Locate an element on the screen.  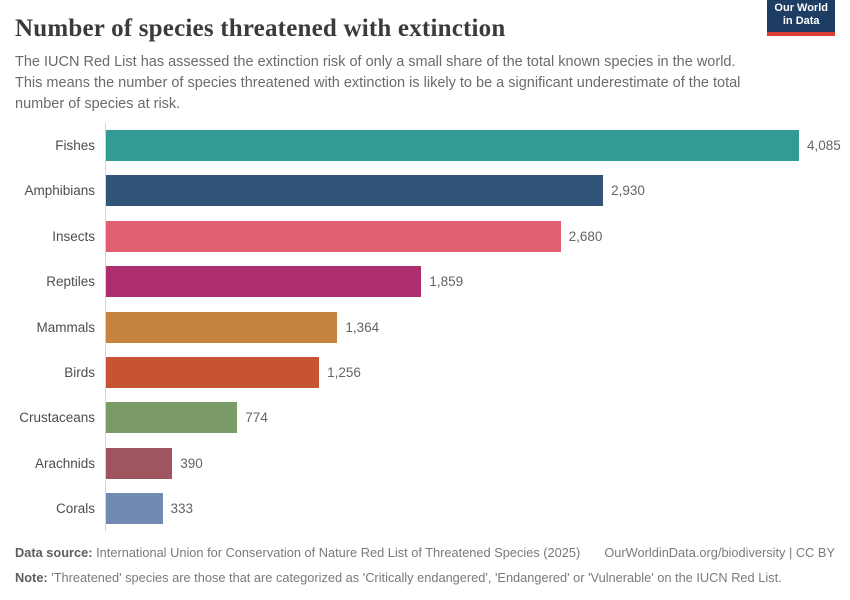
bar-row: Reptiles 1,859 is located at coordinates (425, 281).